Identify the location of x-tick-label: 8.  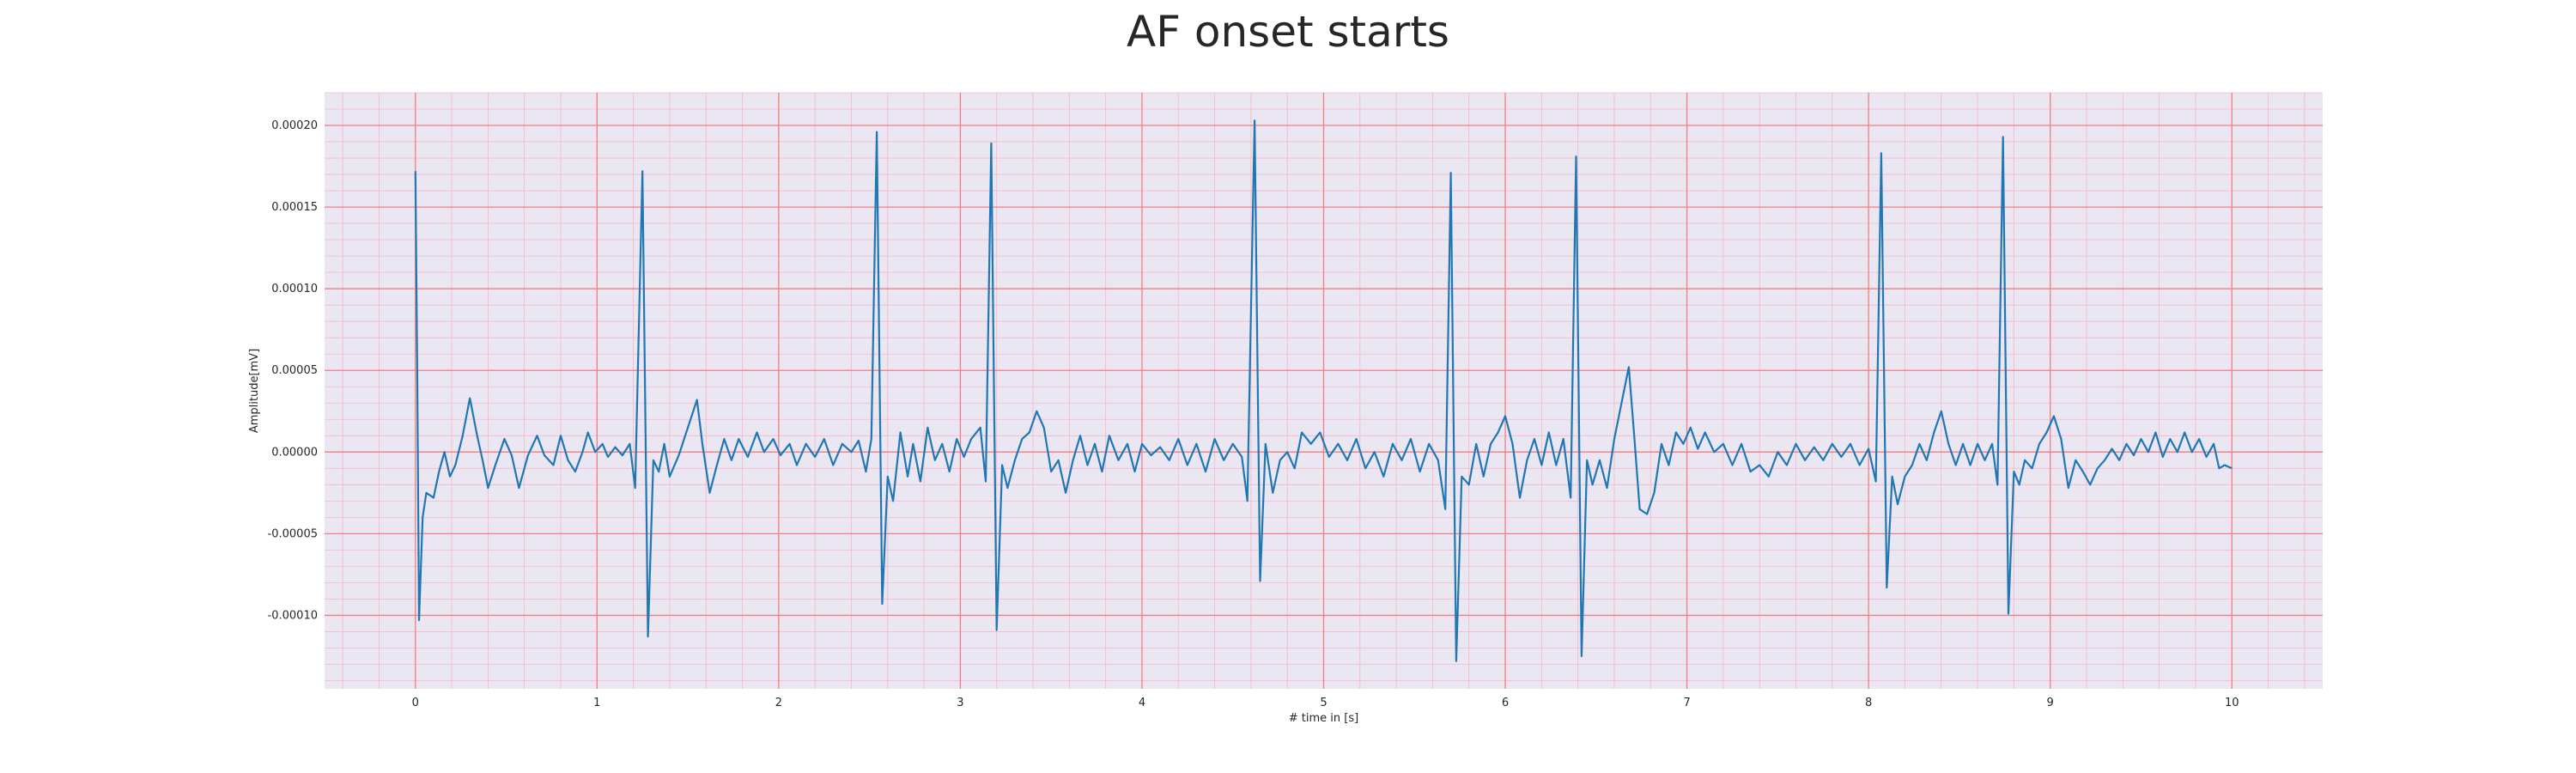
(1868, 703).